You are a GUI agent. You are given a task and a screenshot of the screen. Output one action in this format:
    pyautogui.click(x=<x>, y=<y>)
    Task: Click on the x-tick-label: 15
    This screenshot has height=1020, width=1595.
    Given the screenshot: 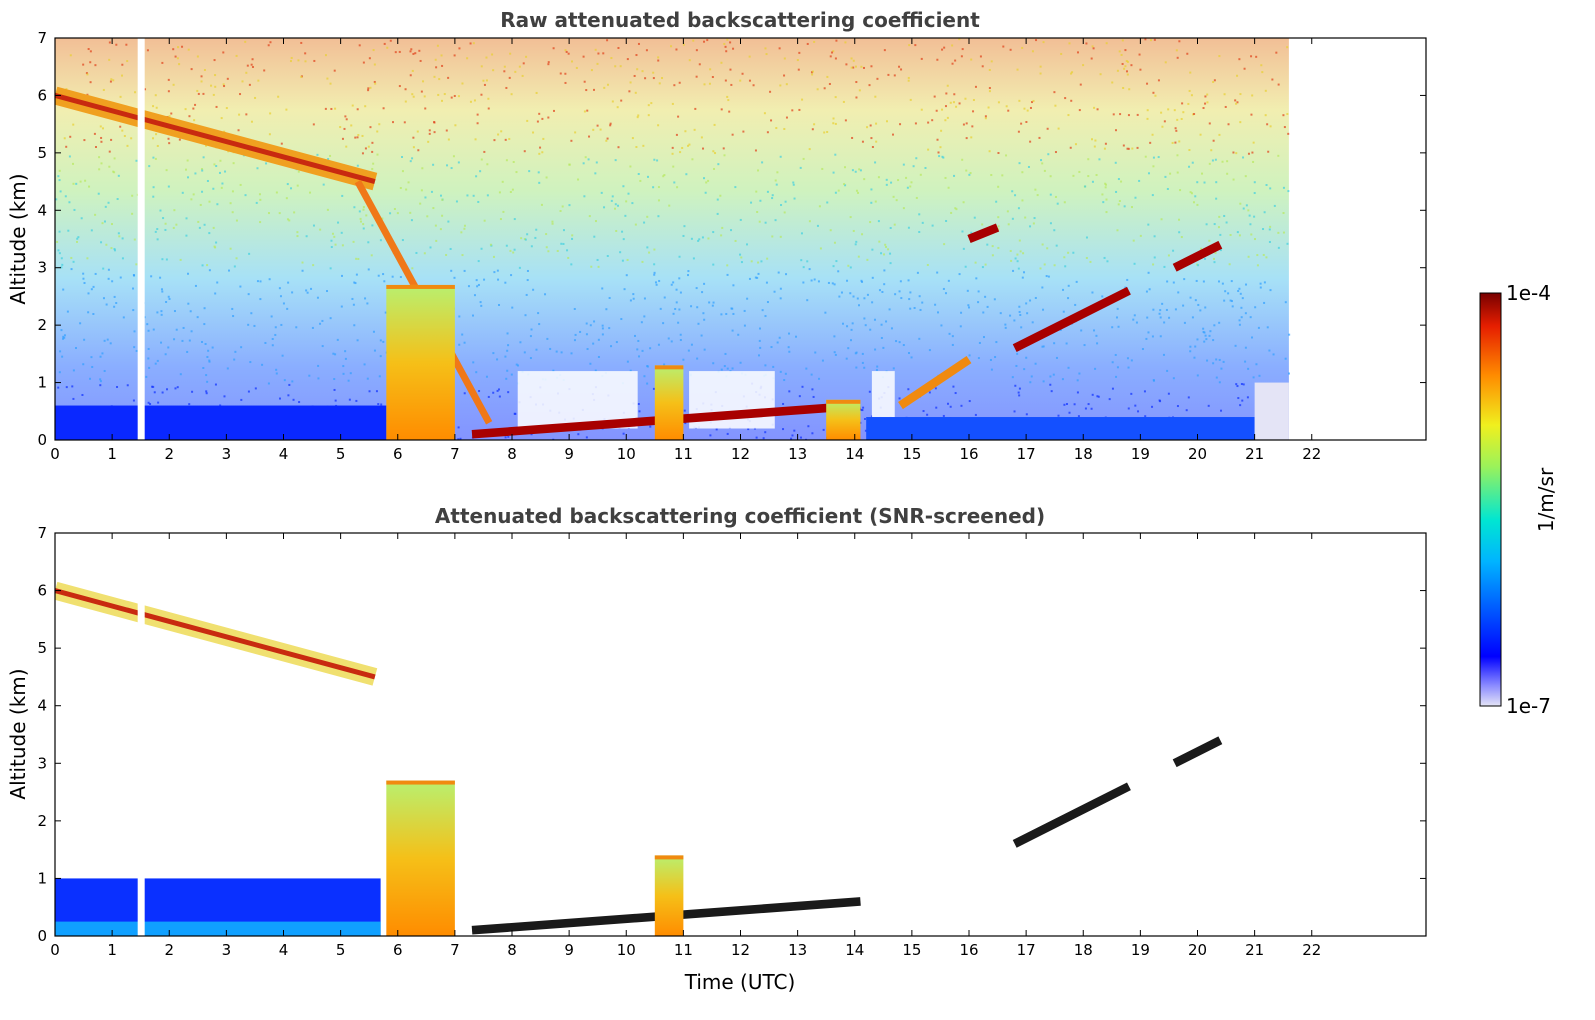 What is the action you would take?
    pyautogui.click(x=911, y=454)
    